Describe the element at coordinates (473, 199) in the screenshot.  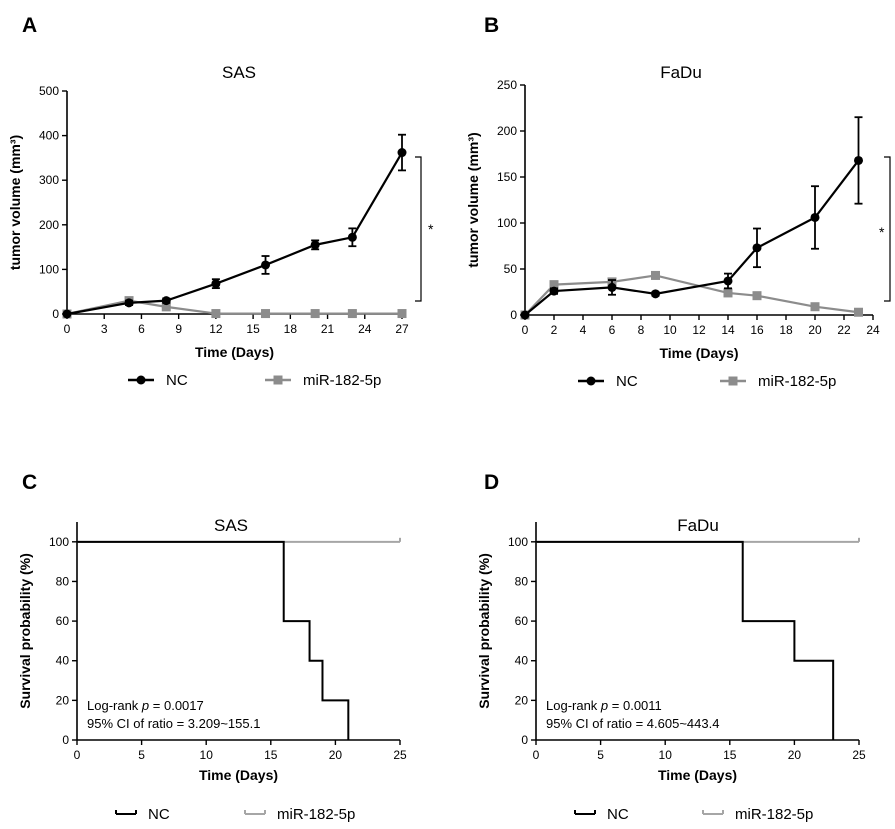
I see `y-axis-label: tumor volume (mm³)` at that location.